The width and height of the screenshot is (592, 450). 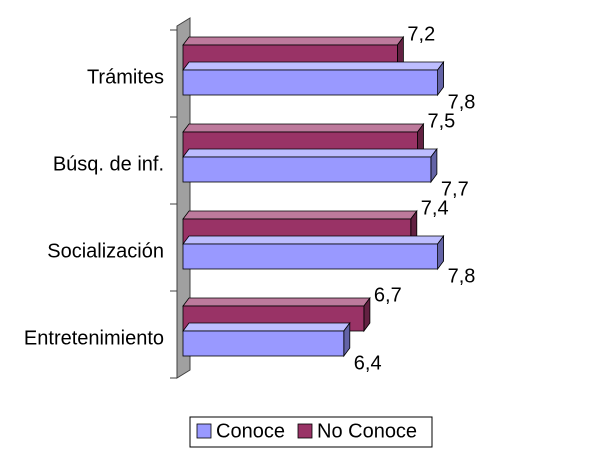 What do you see at coordinates (125, 77) in the screenshot?
I see `category-label: Trámites` at bounding box center [125, 77].